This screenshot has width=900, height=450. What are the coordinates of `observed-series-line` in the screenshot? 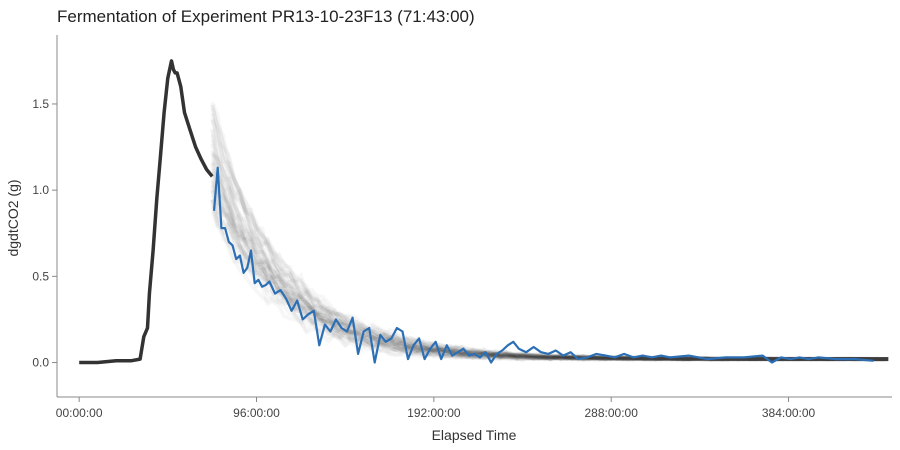 It's located at (146, 212).